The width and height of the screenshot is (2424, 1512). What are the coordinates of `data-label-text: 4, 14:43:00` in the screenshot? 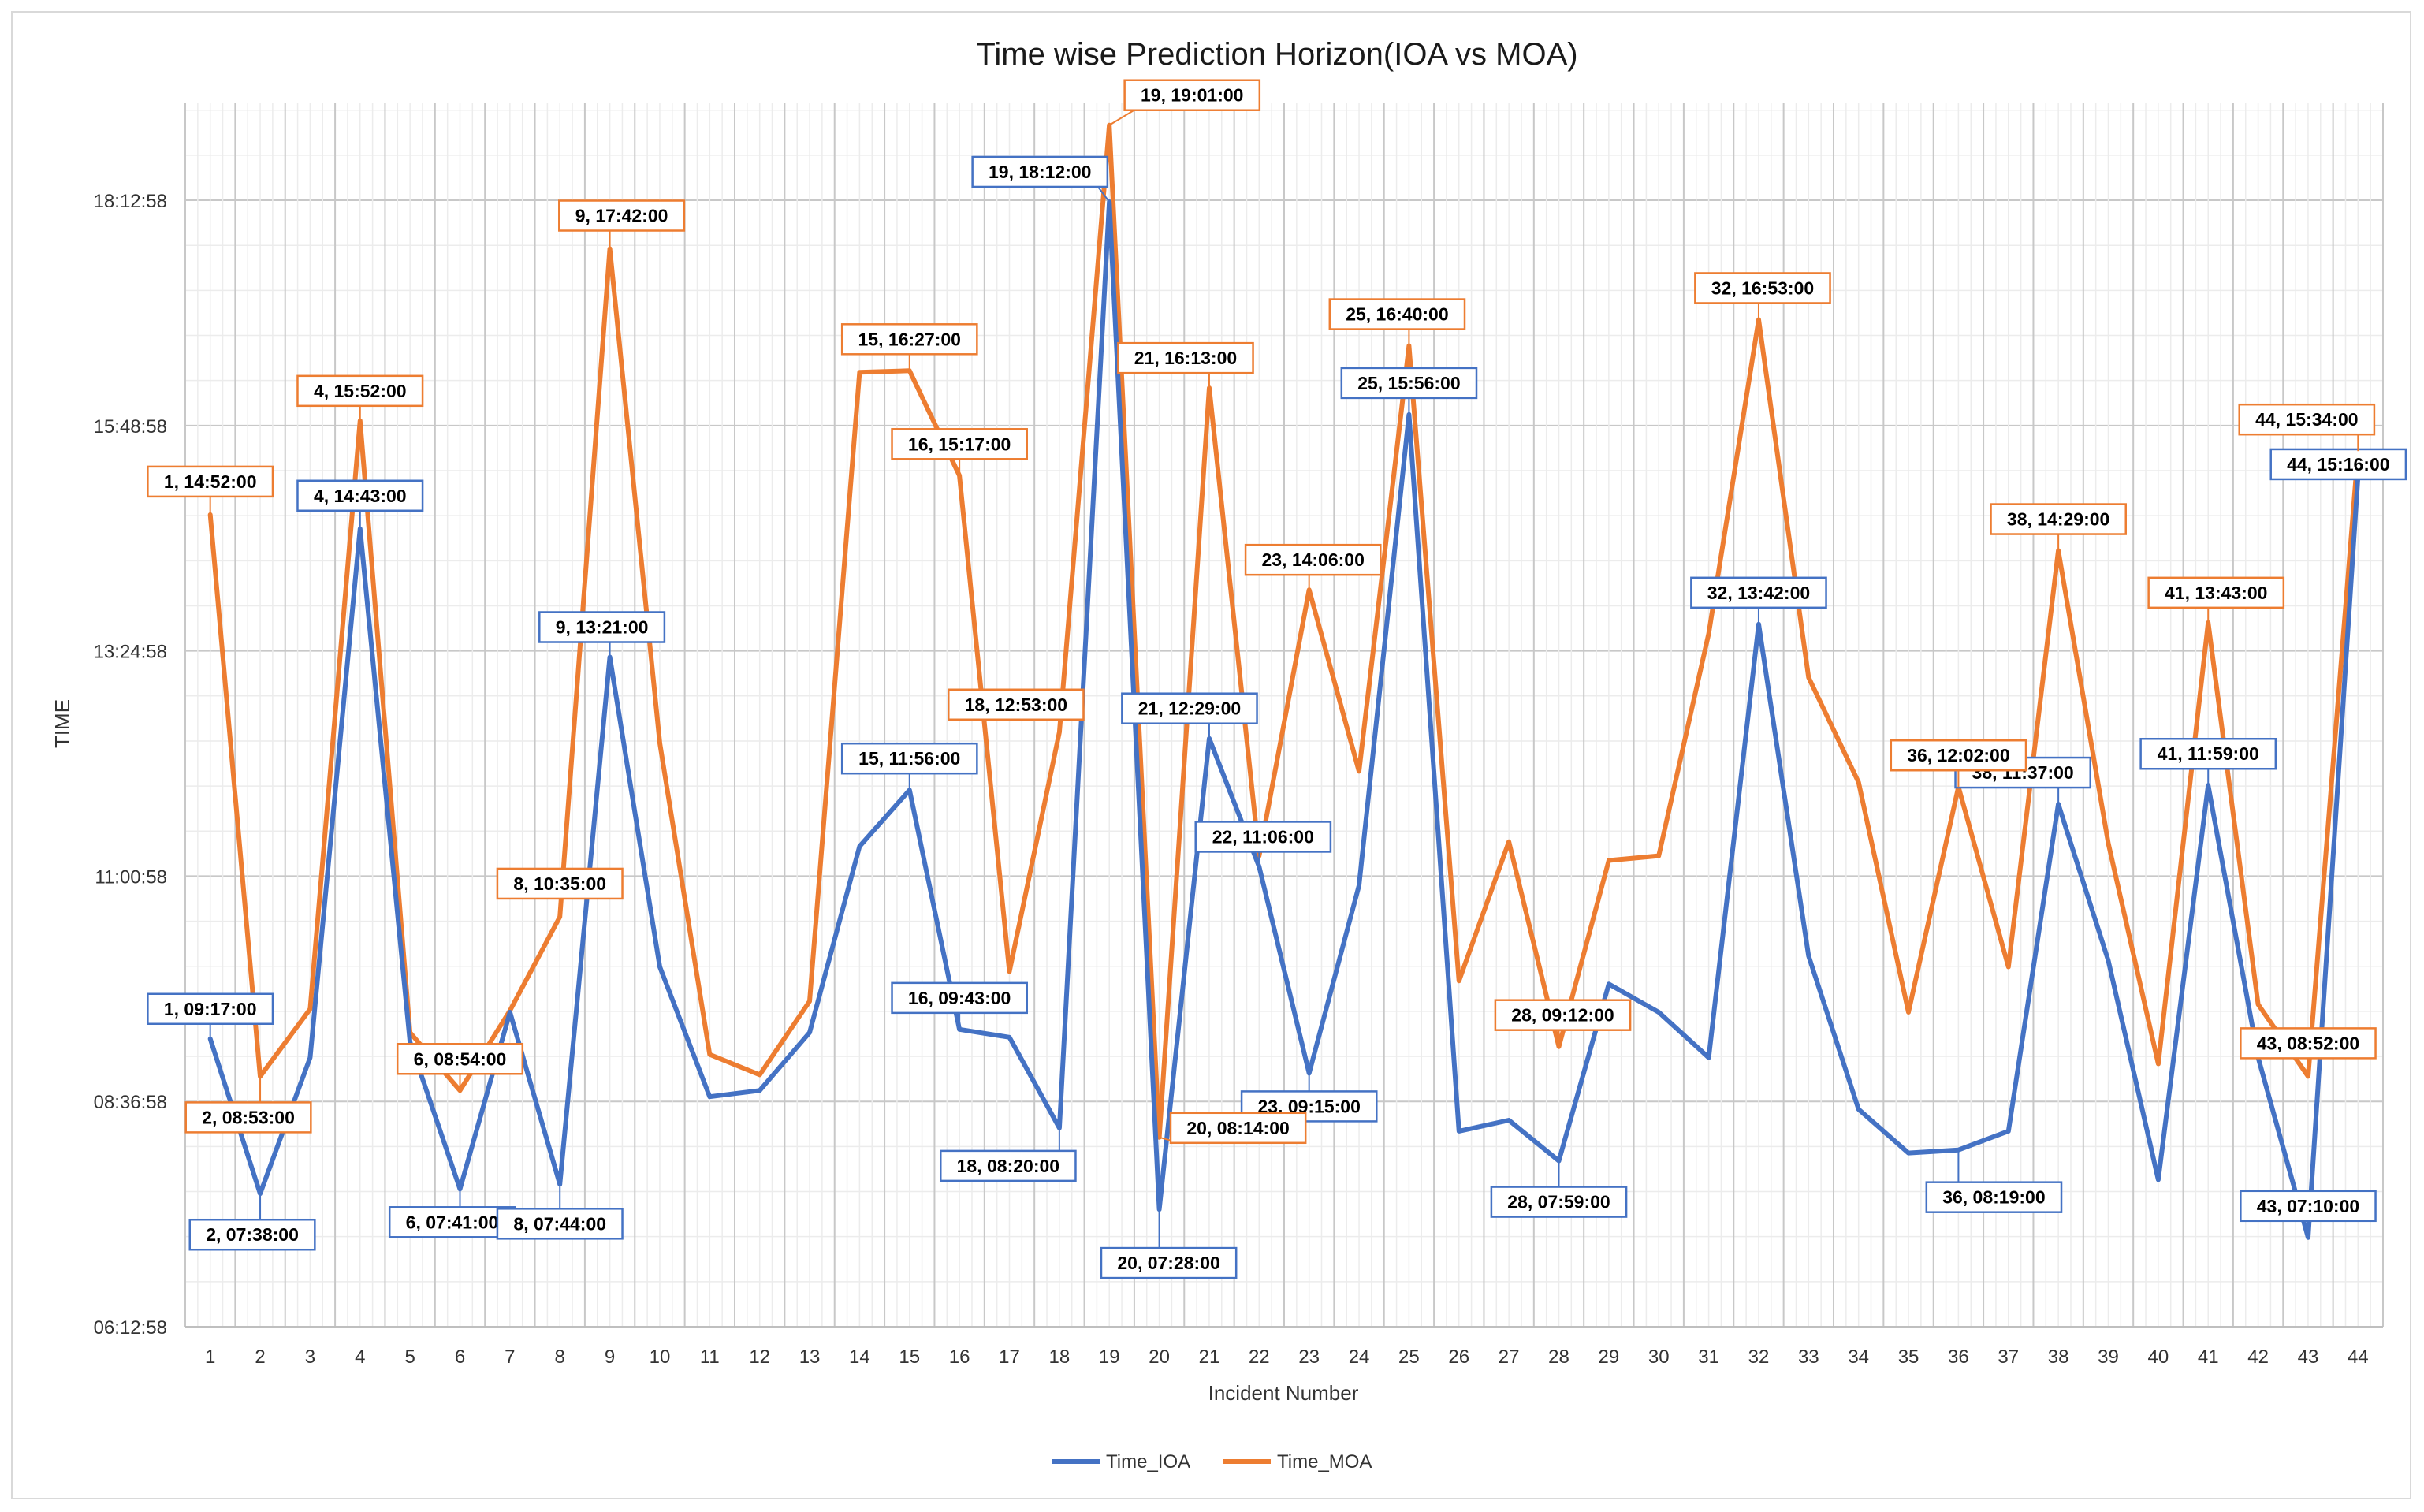 It's located at (360, 496).